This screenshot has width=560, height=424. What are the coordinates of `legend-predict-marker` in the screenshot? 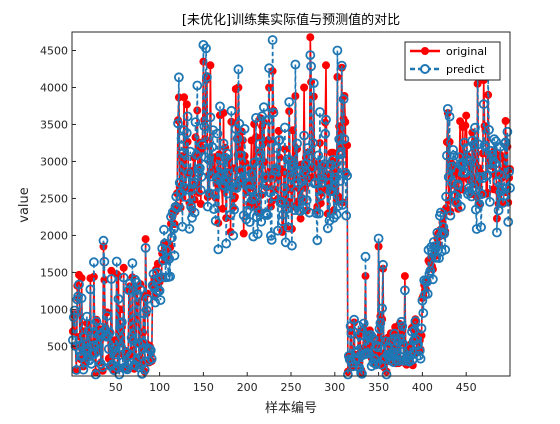 It's located at (425, 69).